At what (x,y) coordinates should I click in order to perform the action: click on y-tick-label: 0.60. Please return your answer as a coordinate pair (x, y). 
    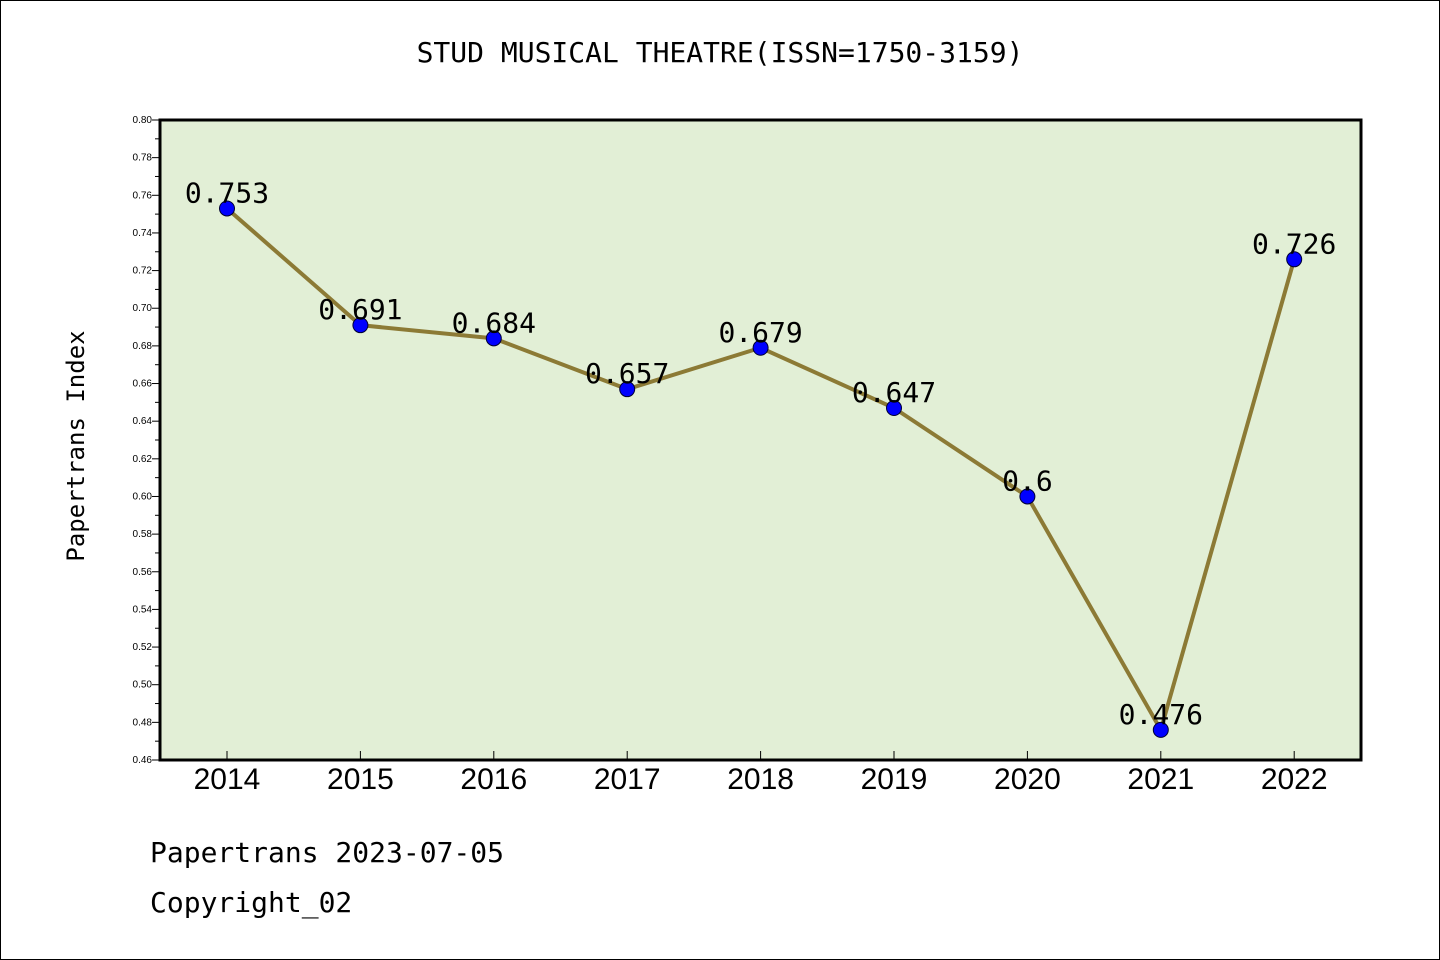
    Looking at the image, I should click on (143, 496).